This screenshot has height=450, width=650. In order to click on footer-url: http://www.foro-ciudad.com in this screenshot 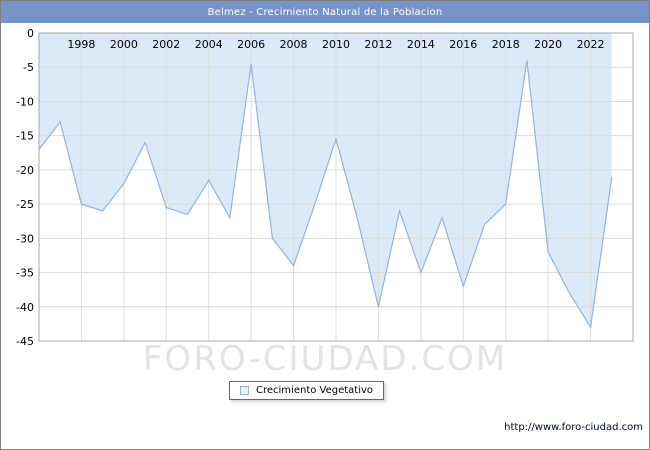, I will do `click(573, 427)`.